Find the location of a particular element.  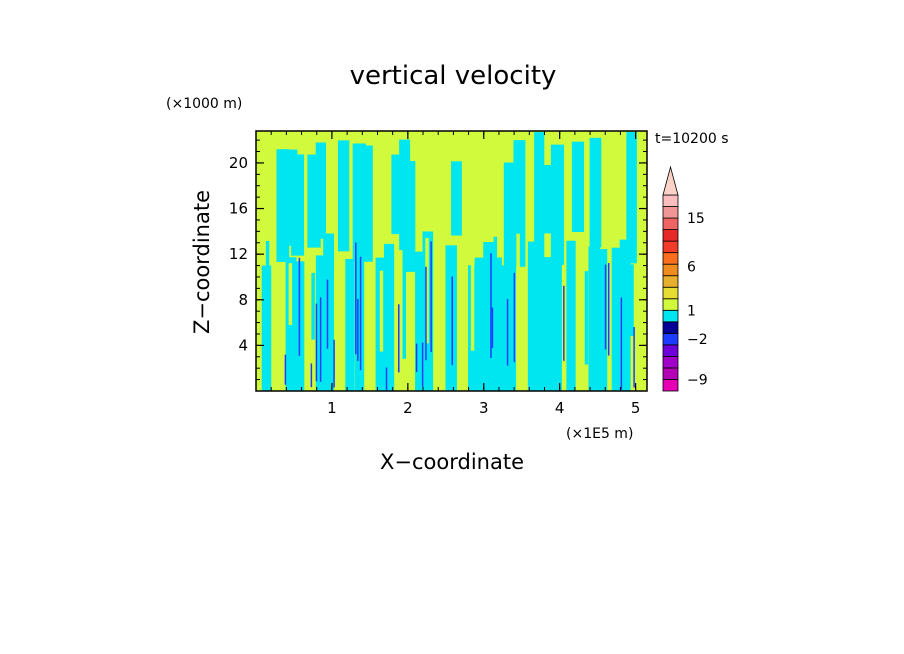

time-label: t=10200 s is located at coordinates (692, 139).